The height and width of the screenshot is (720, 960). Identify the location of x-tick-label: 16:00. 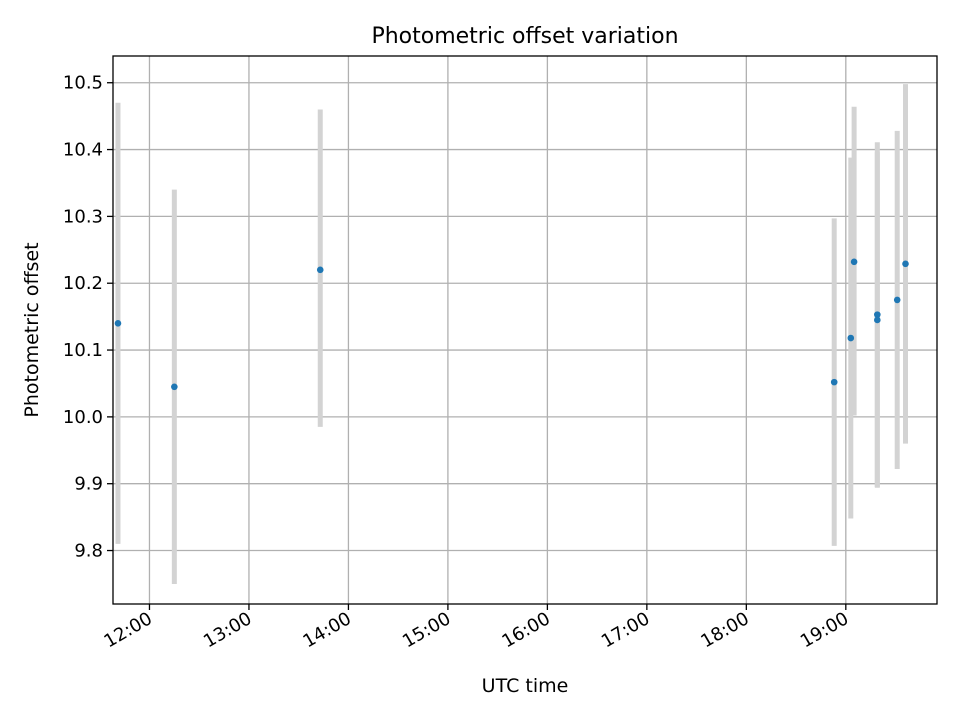
(525, 630).